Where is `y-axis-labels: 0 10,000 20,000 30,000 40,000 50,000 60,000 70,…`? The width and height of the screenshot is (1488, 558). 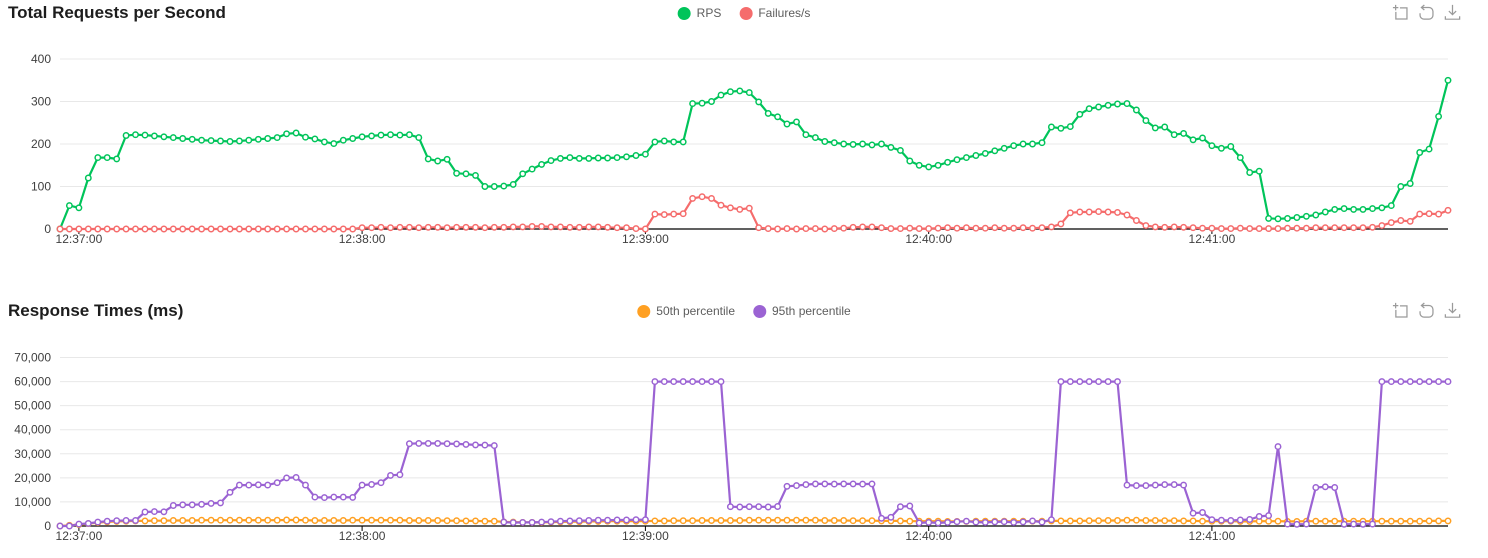 y-axis-labels: 0 10,000 20,000 30,000 40,000 50,000 60,000 70,… is located at coordinates (32, 442).